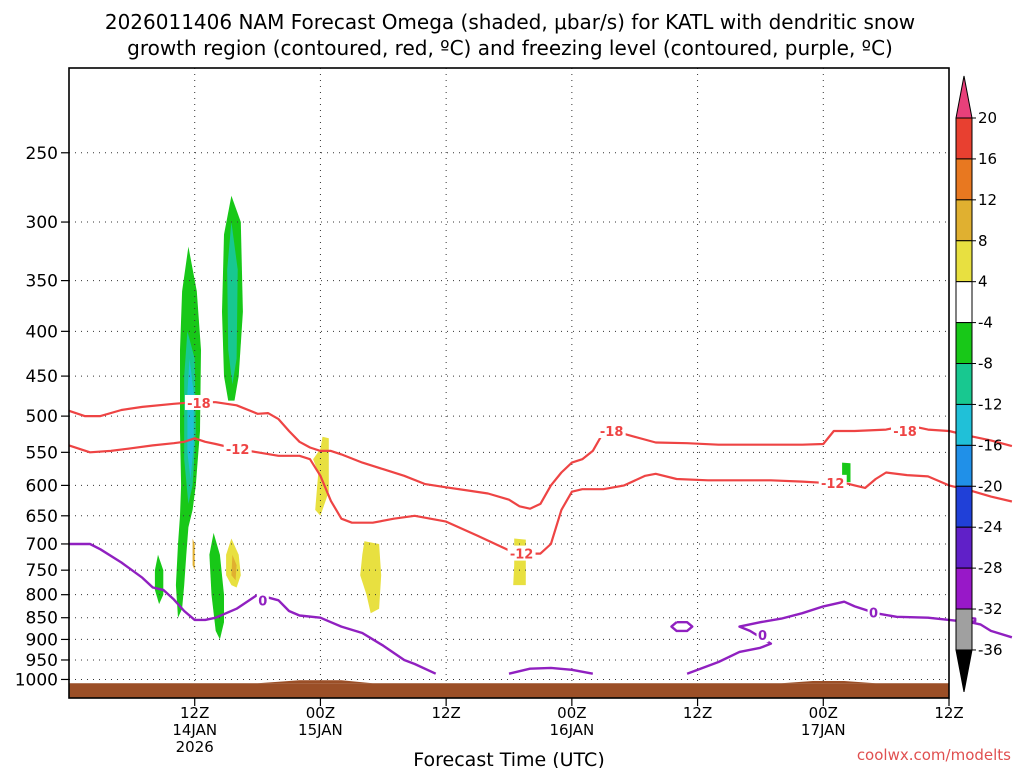 The height and width of the screenshot is (768, 1024). I want to click on y-tick-label-1000: 1000, so click(36, 680).